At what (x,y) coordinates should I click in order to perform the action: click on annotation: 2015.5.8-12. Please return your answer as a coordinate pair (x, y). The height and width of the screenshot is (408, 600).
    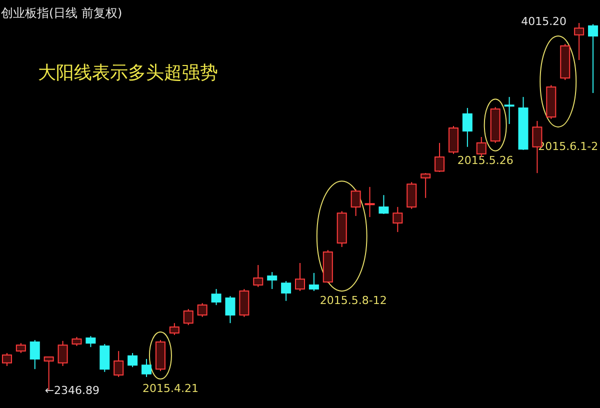
    Looking at the image, I should click on (353, 301).